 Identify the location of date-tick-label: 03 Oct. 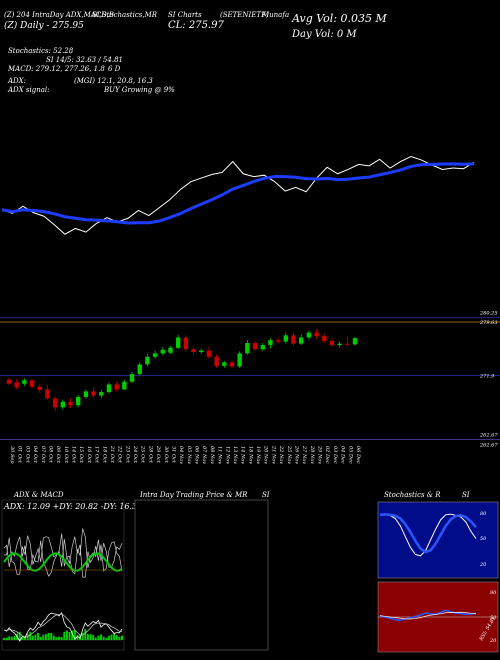
(27, 455).